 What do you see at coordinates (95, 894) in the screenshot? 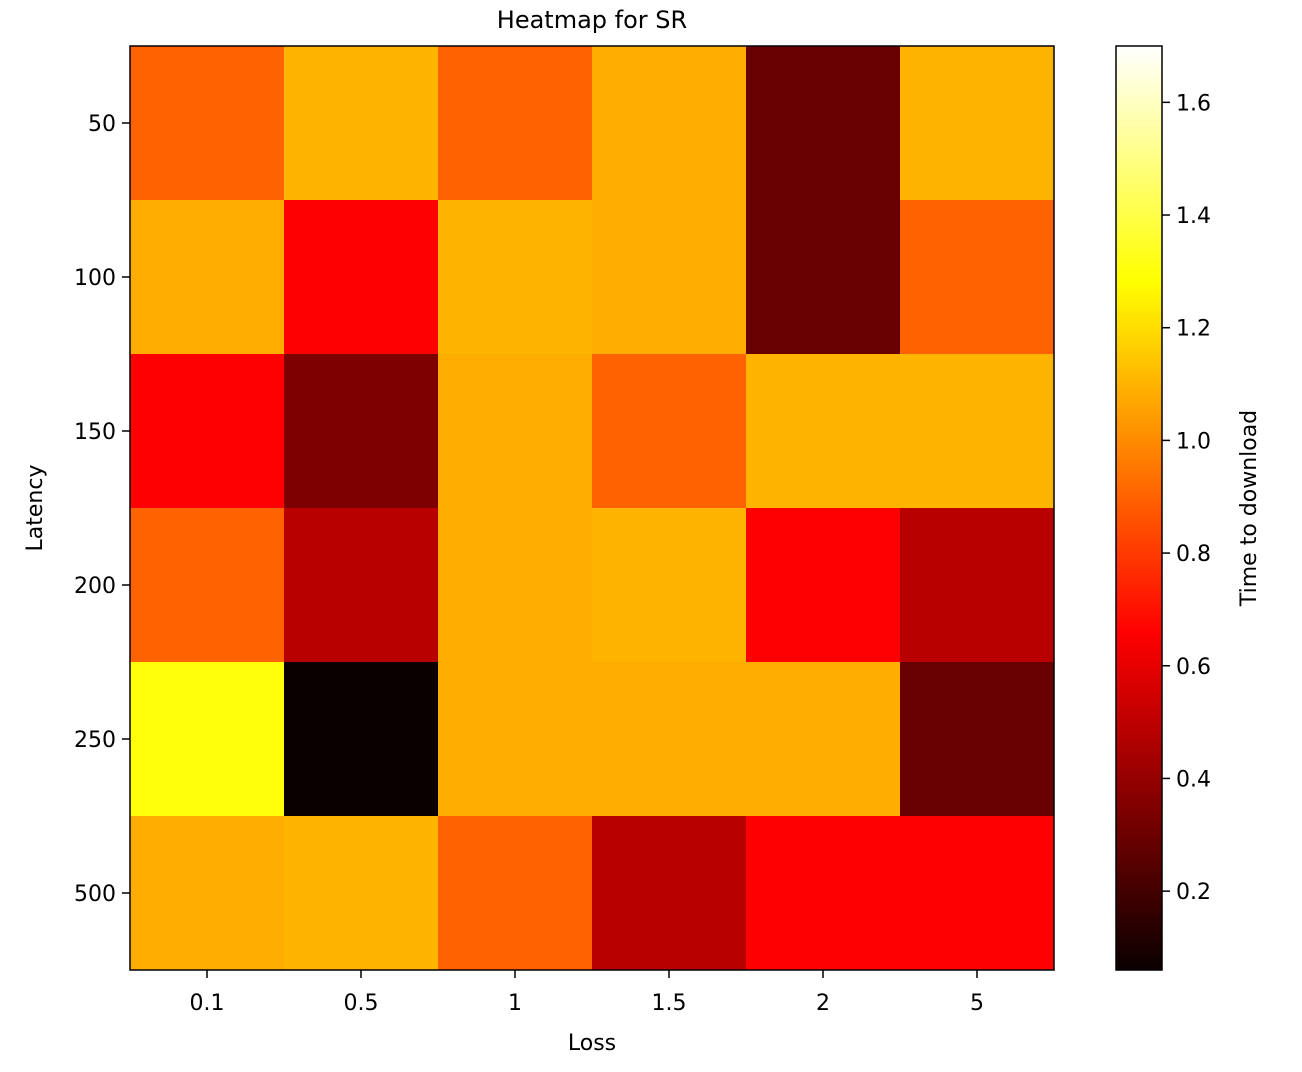
I see `y-tick-label: 500` at bounding box center [95, 894].